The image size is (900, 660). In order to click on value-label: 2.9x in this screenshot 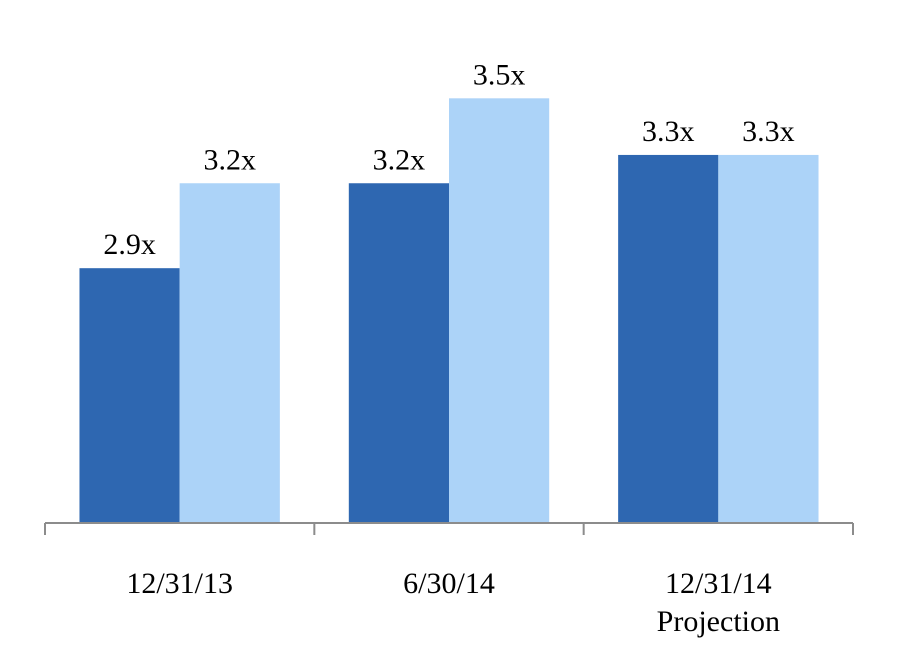, I will do `click(129, 244)`.